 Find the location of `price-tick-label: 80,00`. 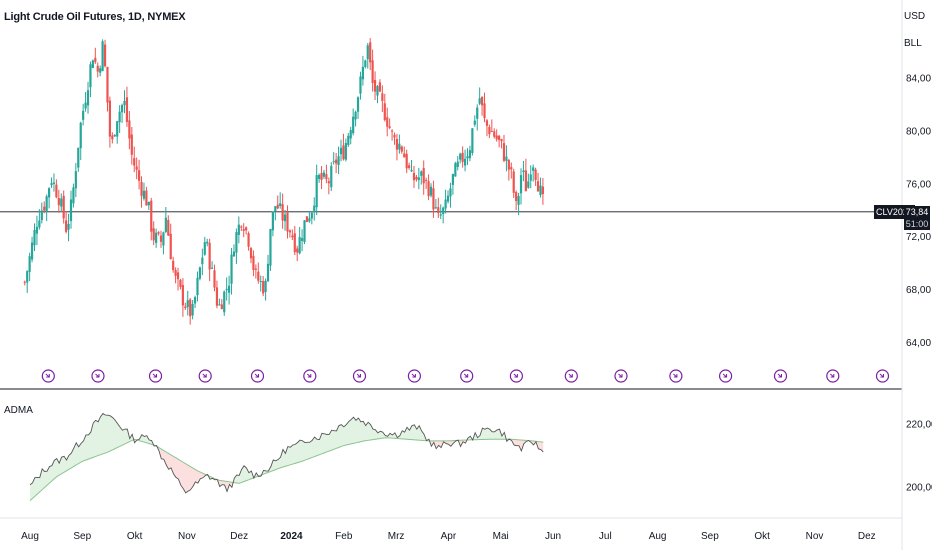

price-tick-label: 80,00 is located at coordinates (918, 131).